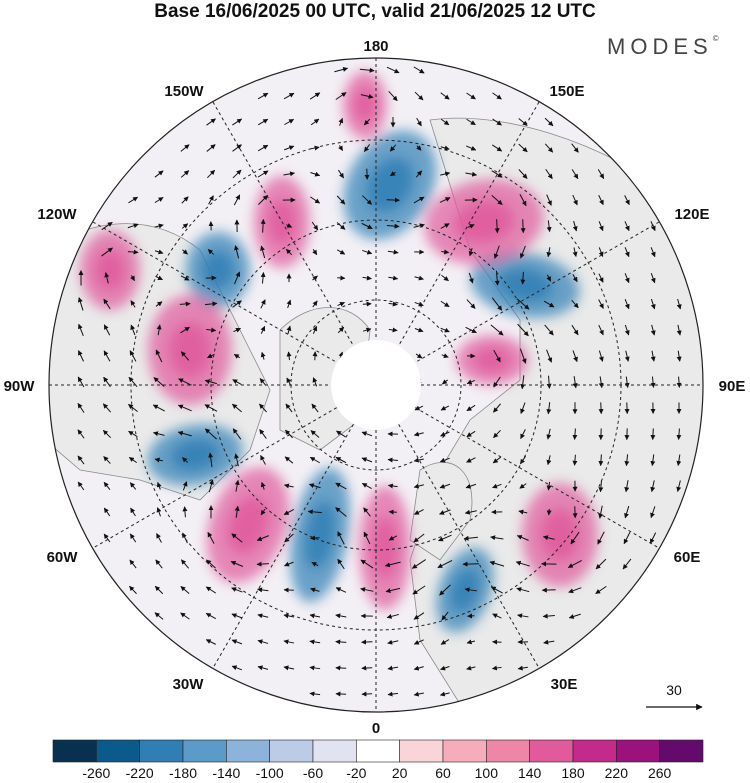 The image size is (750, 783). I want to click on colorbar-tick-label: 180, so click(573, 773).